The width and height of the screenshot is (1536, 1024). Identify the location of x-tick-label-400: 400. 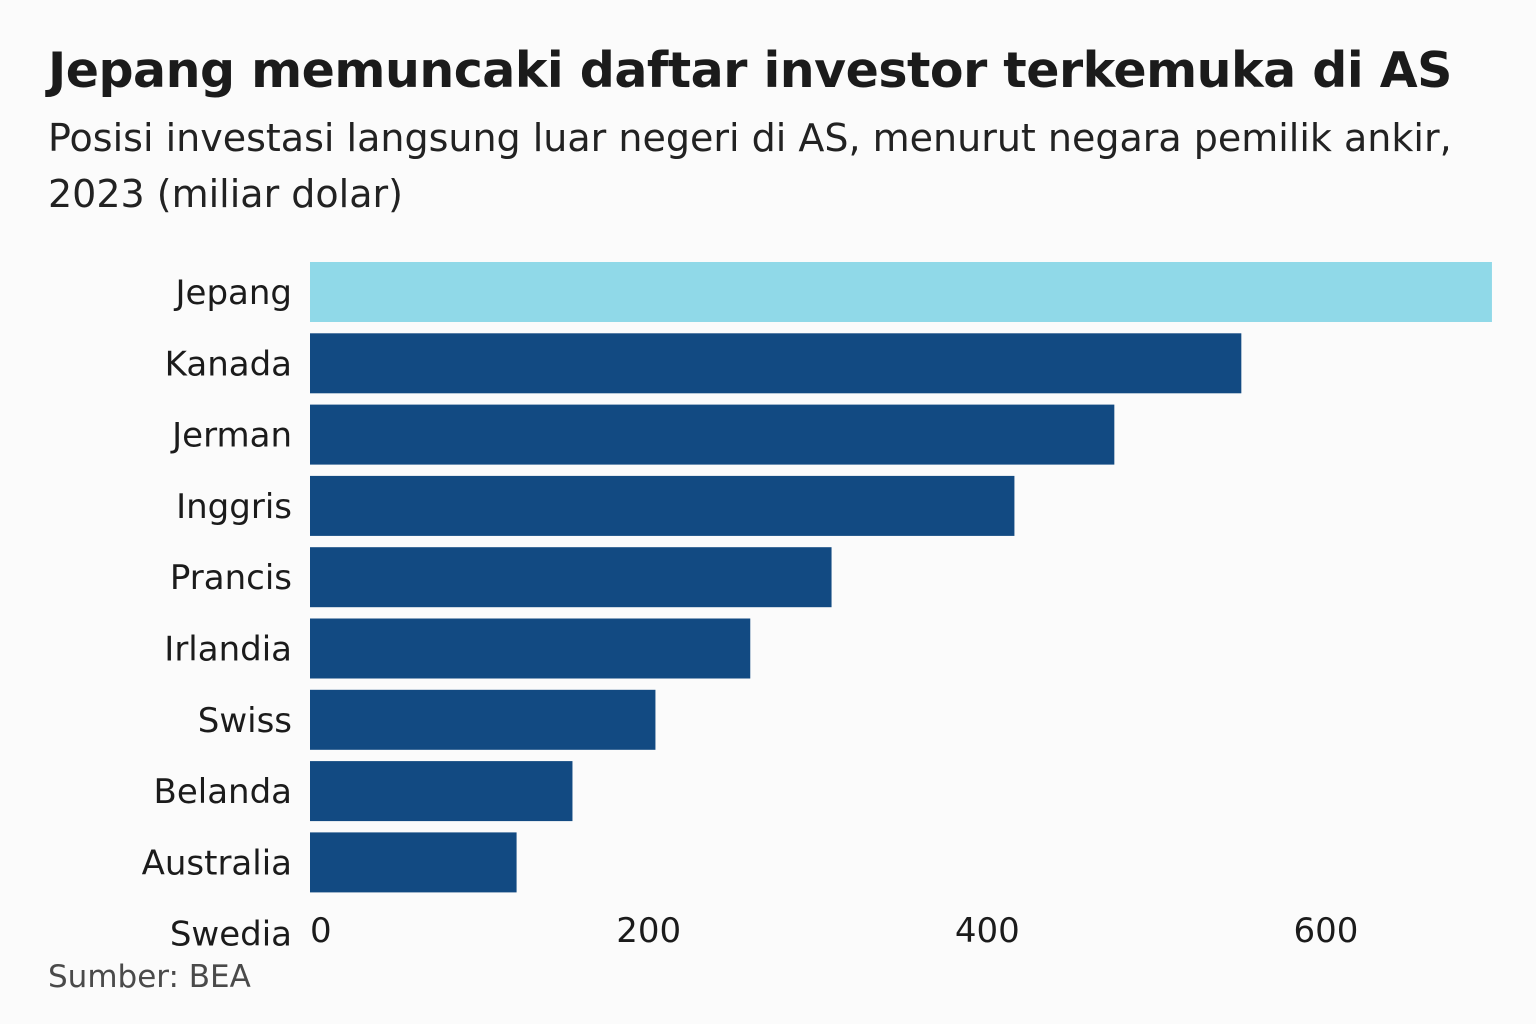
(987, 931).